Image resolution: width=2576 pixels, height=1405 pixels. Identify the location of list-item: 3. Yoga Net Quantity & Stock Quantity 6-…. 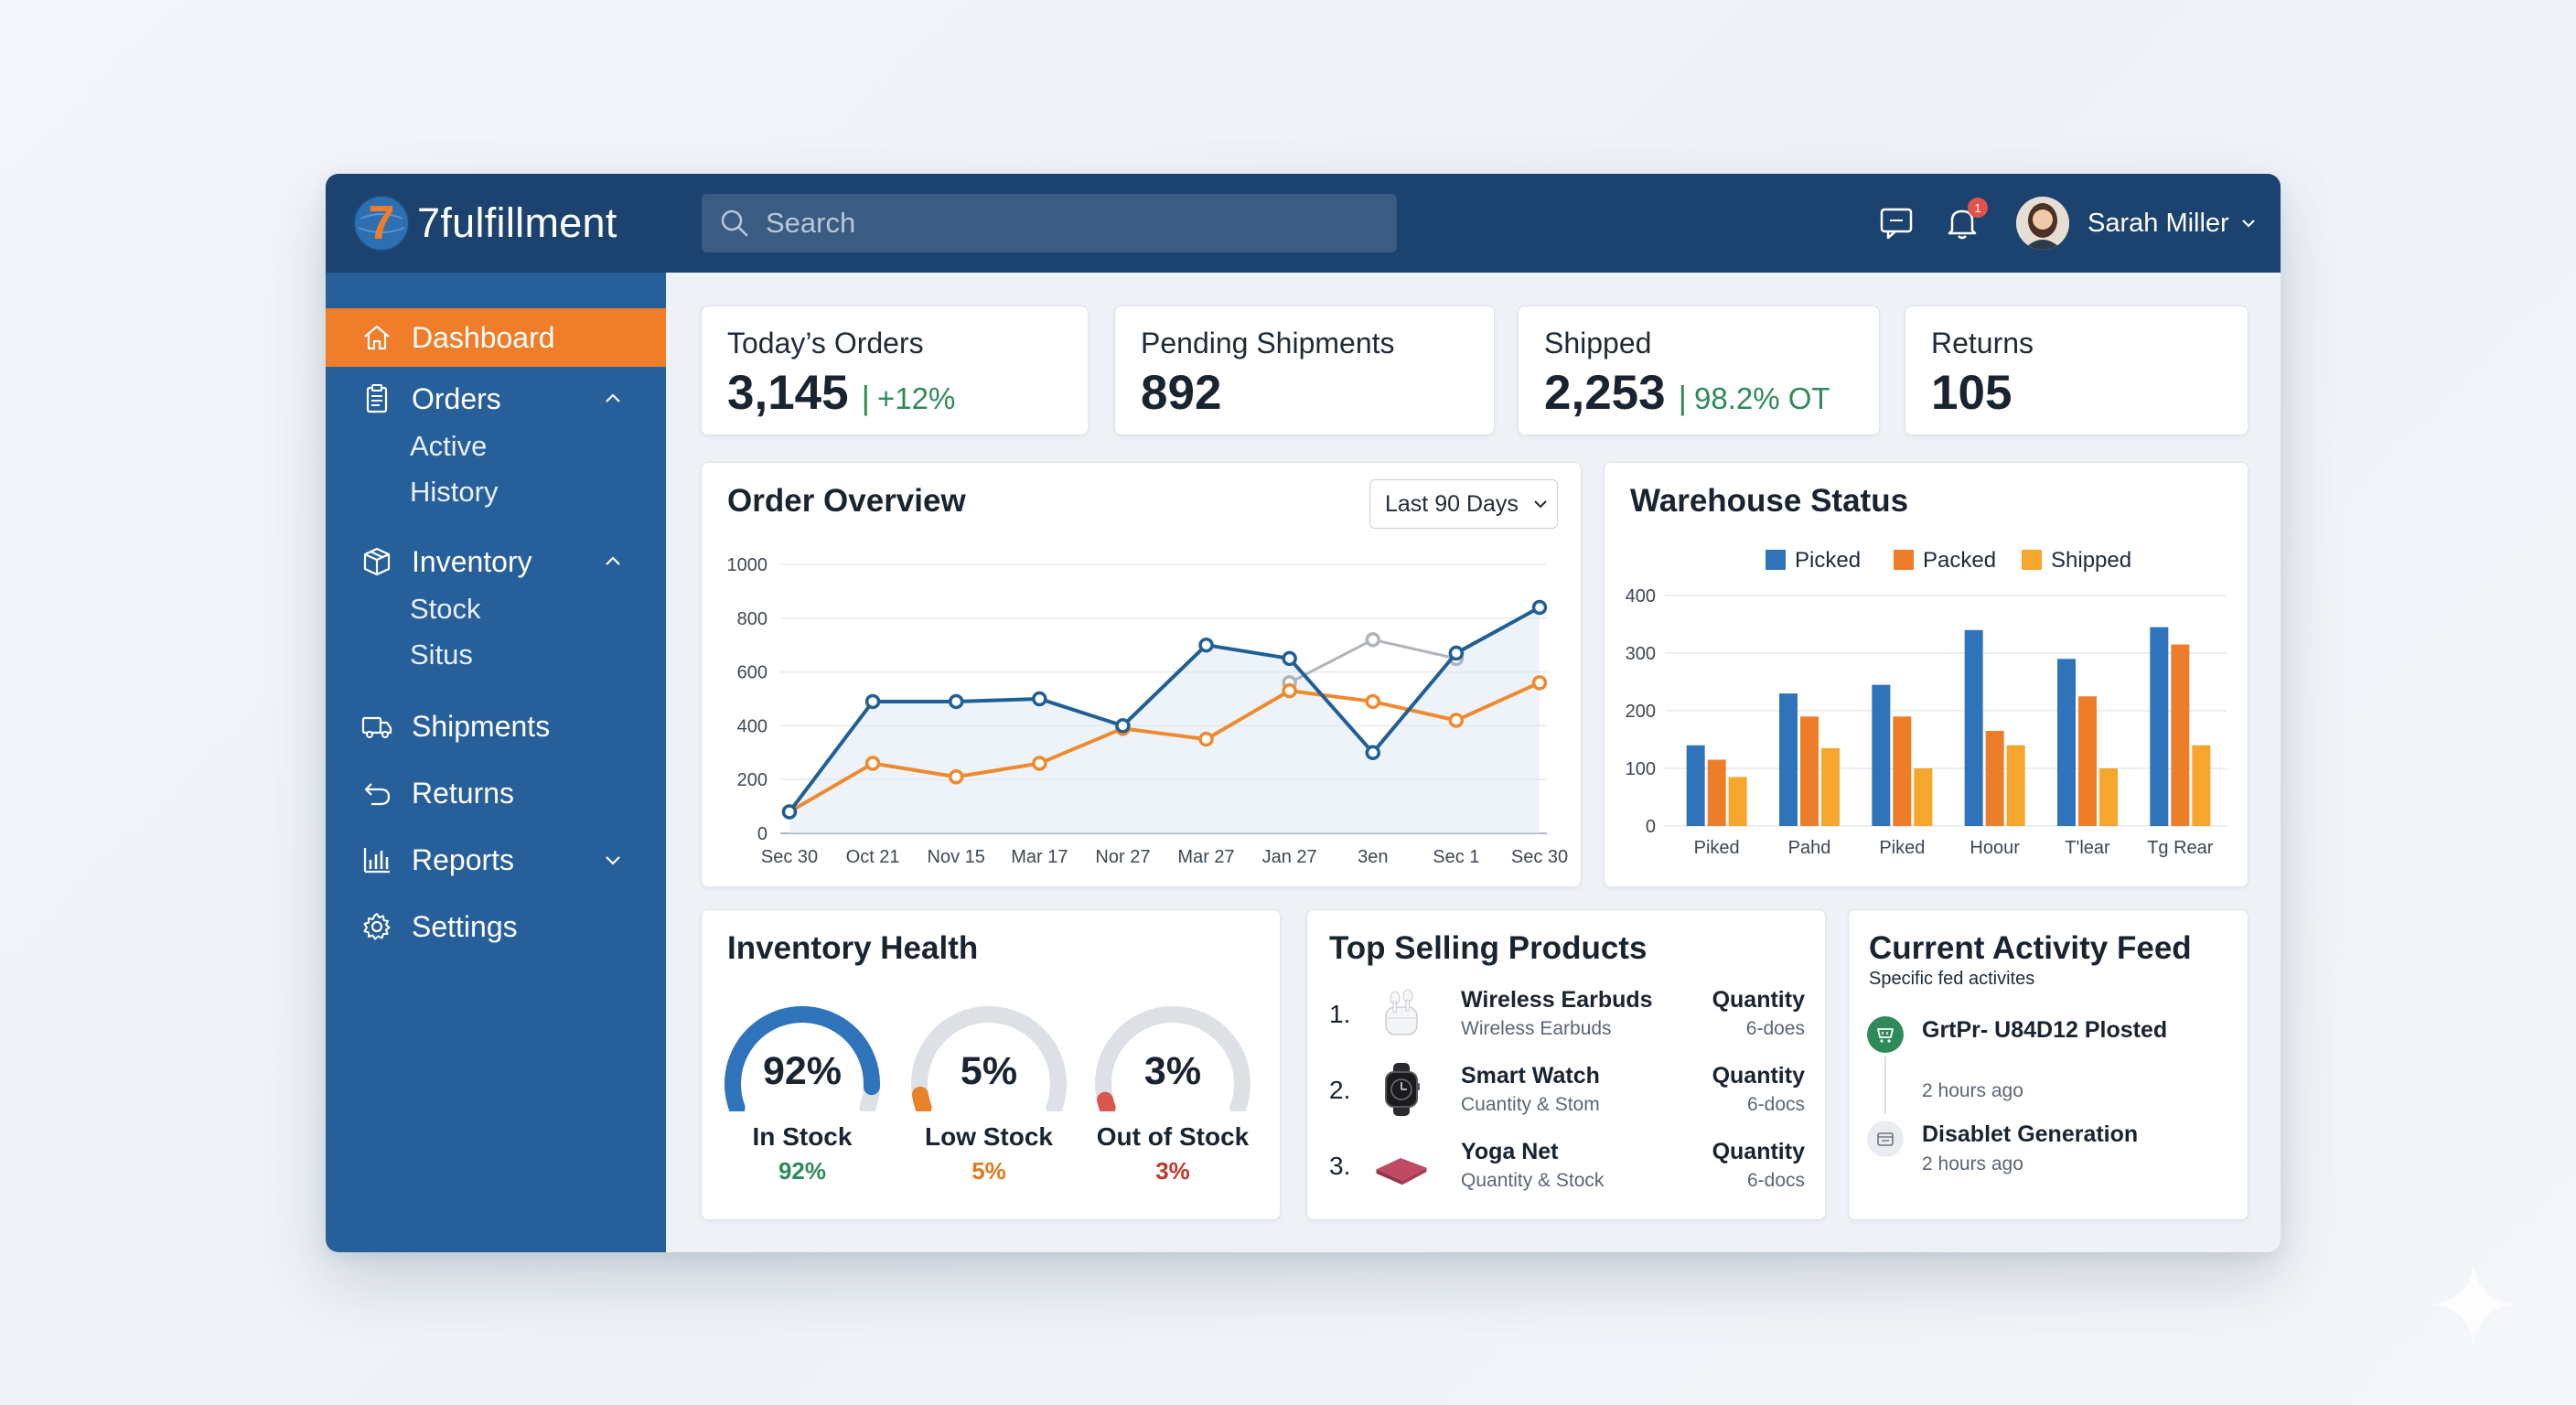
(1567, 1169).